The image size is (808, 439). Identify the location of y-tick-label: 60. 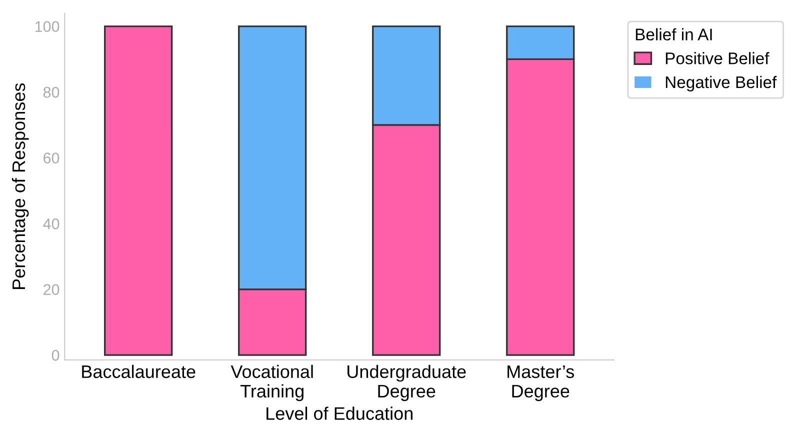
(52, 158).